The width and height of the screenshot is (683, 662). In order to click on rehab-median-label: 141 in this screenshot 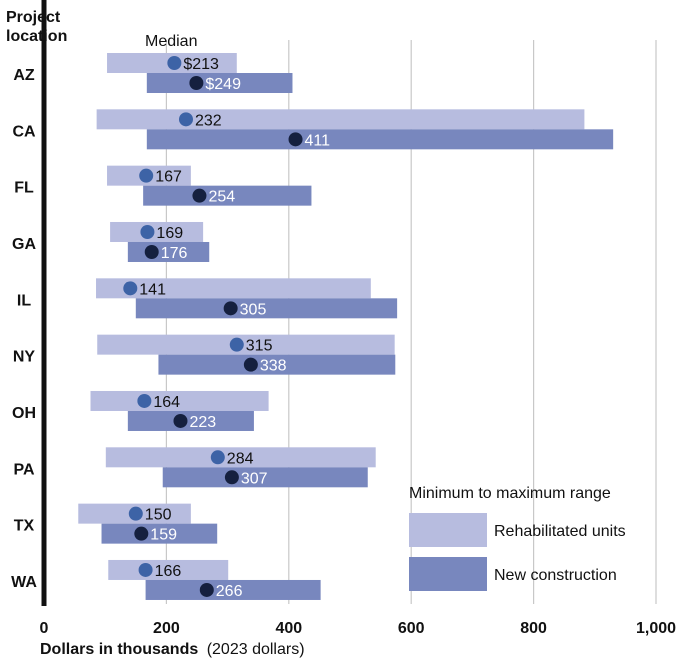, I will do `click(152, 289)`.